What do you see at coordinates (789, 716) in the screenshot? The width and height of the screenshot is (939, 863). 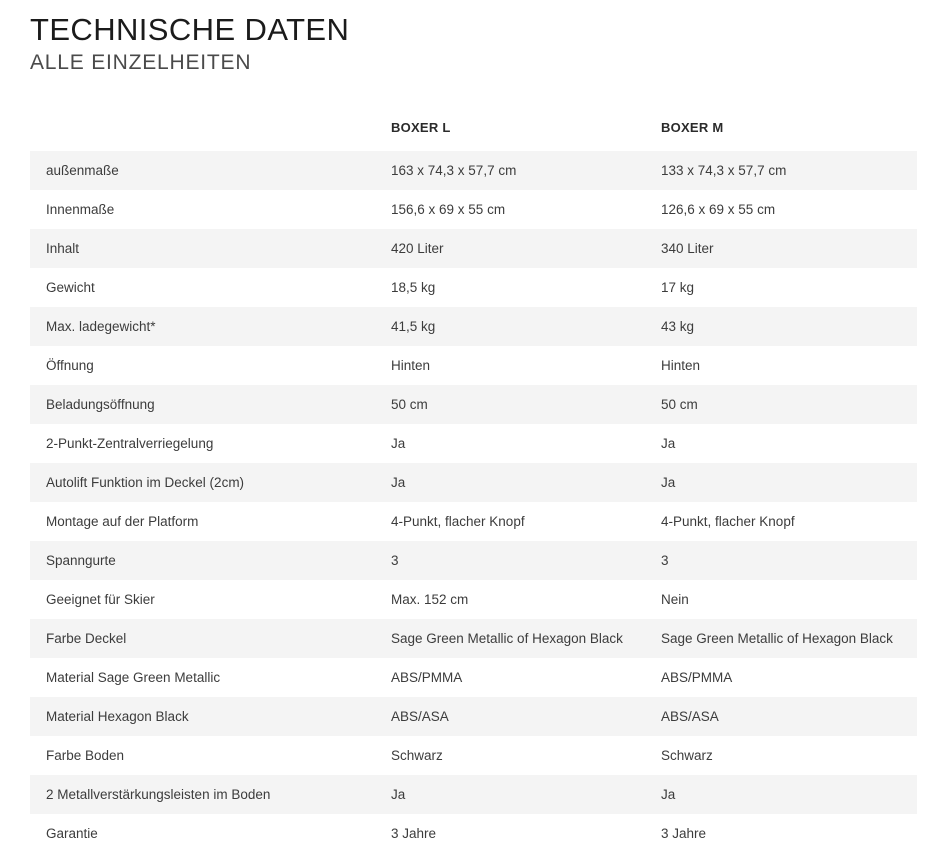 I see `spec-value-boxer-m: ABS/ASA` at bounding box center [789, 716].